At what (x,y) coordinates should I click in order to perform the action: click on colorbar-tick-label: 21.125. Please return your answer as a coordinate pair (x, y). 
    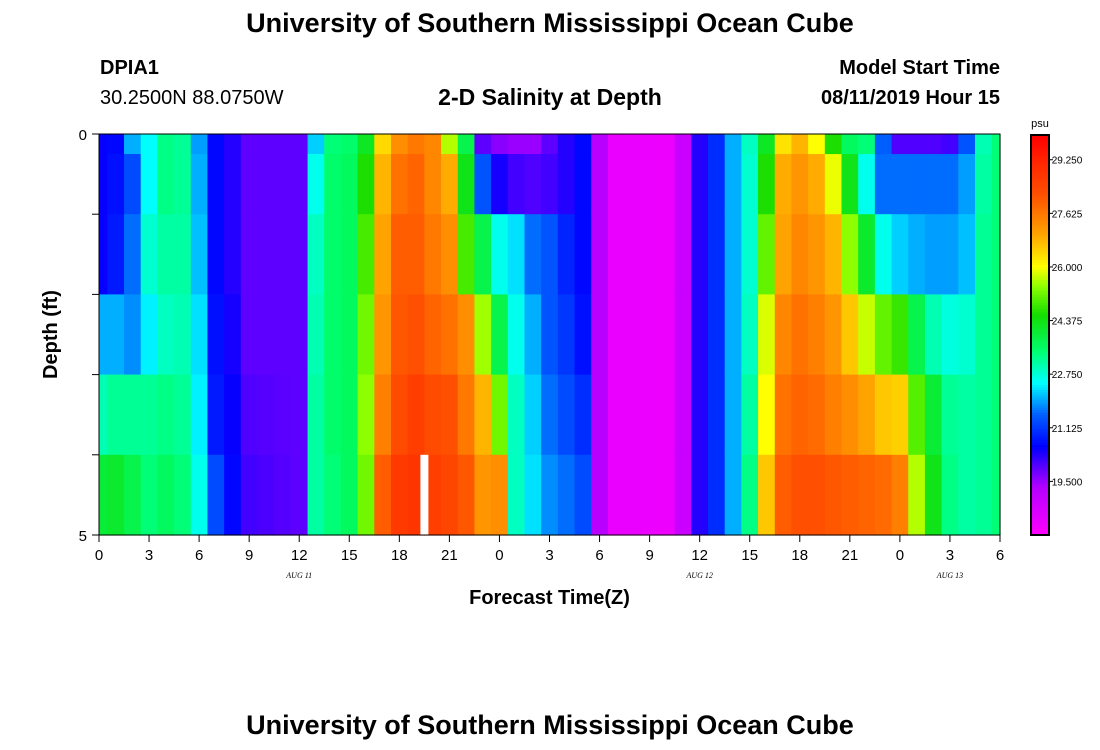
    Looking at the image, I should click on (1067, 429).